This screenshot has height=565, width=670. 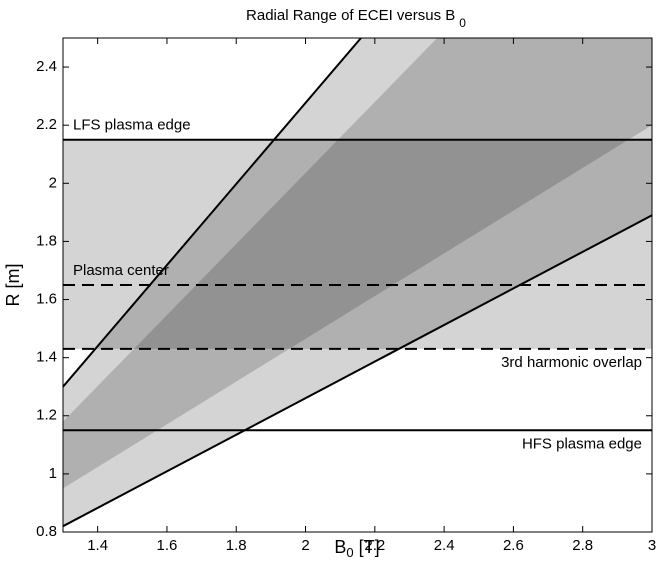 What do you see at coordinates (462, 23) in the screenshot?
I see `title-sub: 0` at bounding box center [462, 23].